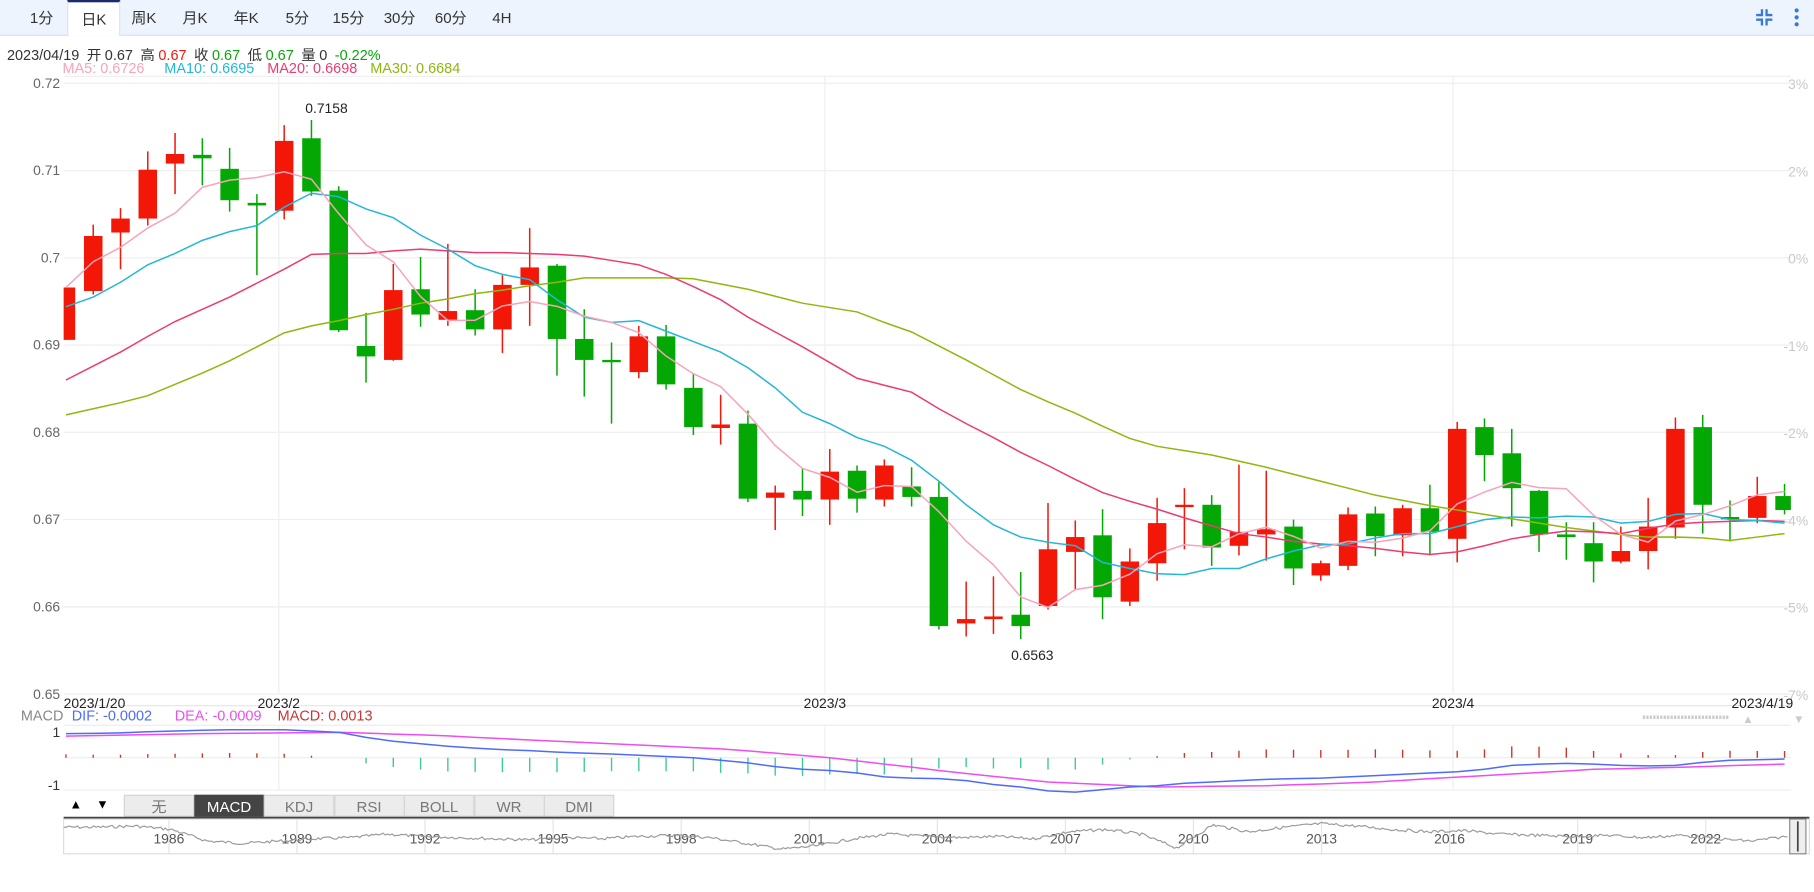  Describe the element at coordinates (439, 805) in the screenshot. I see `indicator-tab: BOLL` at that location.